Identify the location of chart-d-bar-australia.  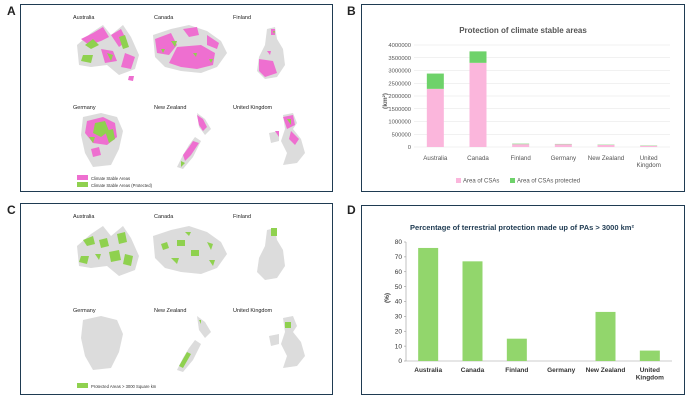
(428, 304).